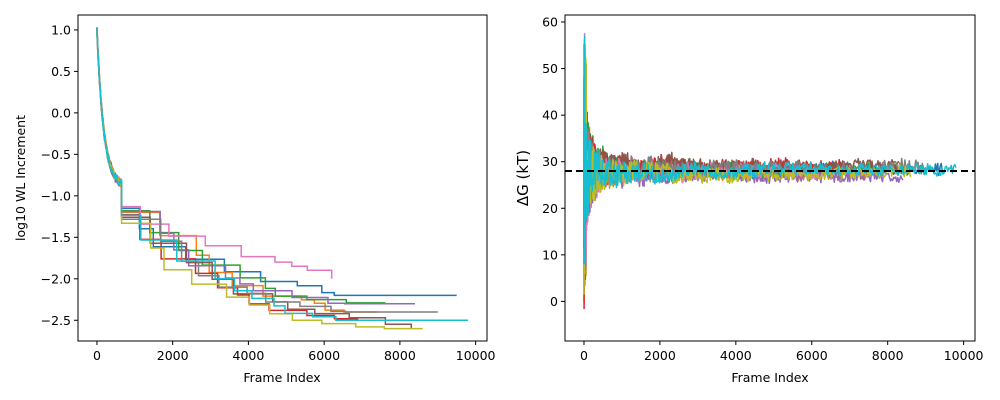  What do you see at coordinates (56, 154) in the screenshot?
I see `y-tick-label: −0.5` at bounding box center [56, 154].